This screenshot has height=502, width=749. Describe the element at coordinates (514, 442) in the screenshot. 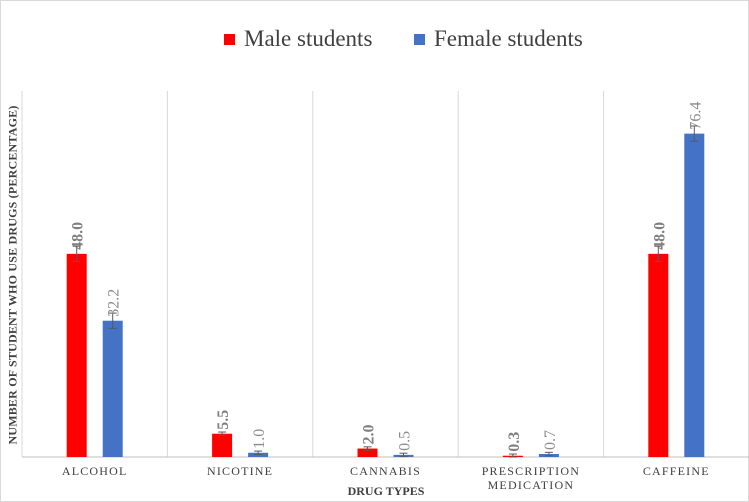

I see `data-label-male: 0.3` at that location.